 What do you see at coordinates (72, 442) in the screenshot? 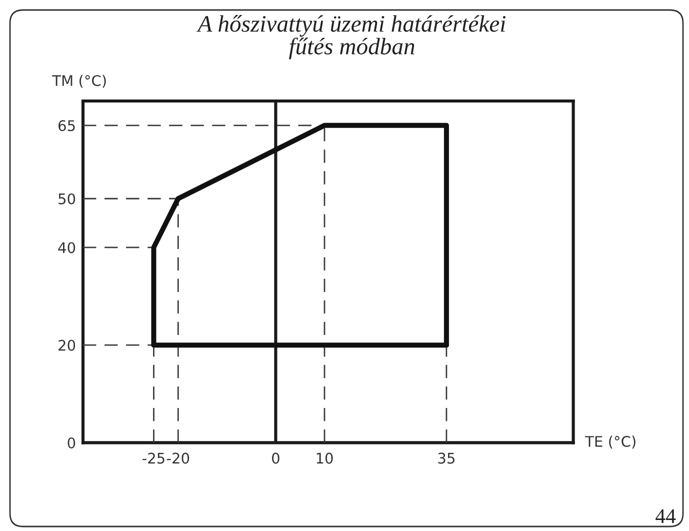
I see `y-tick-label: 0` at bounding box center [72, 442].